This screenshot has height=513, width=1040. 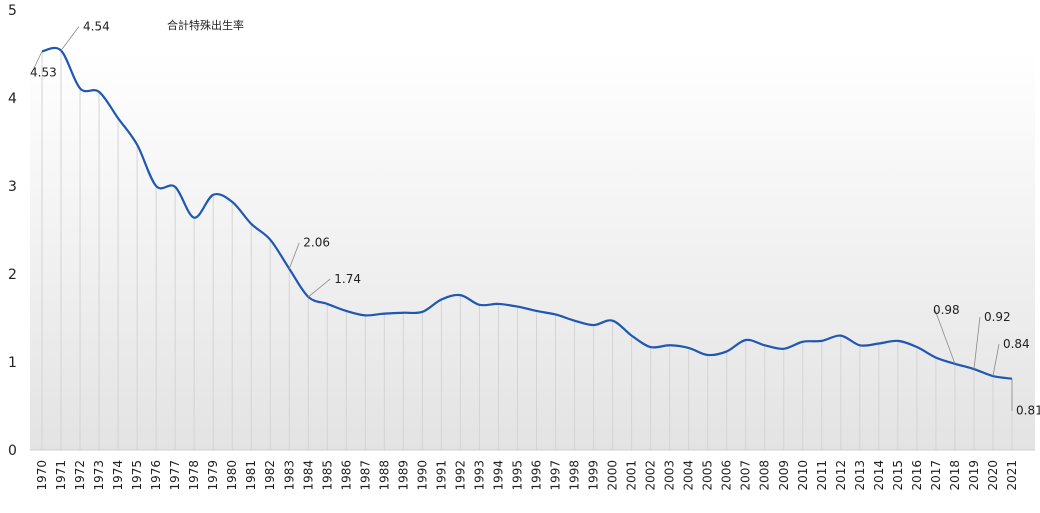 I want to click on x-tick-label: 1978, so click(x=194, y=475).